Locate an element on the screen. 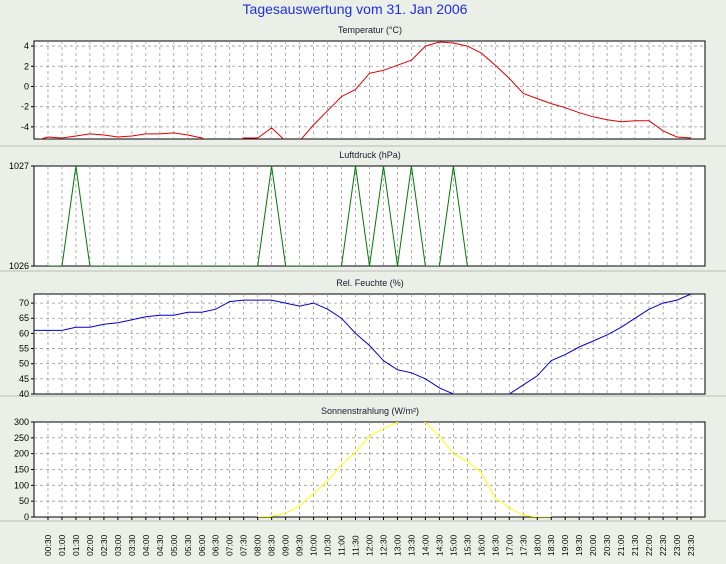 The height and width of the screenshot is (564, 726). x-tick-label: 07:00 is located at coordinates (230, 545).